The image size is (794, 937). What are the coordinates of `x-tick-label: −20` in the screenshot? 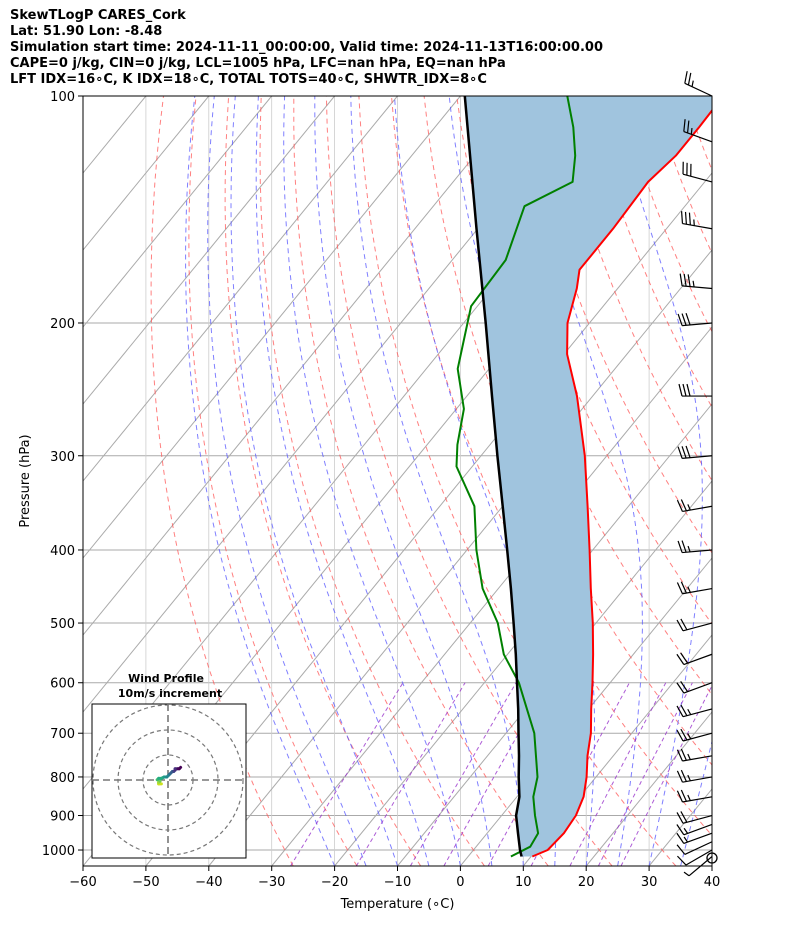 It's located at (334, 882).